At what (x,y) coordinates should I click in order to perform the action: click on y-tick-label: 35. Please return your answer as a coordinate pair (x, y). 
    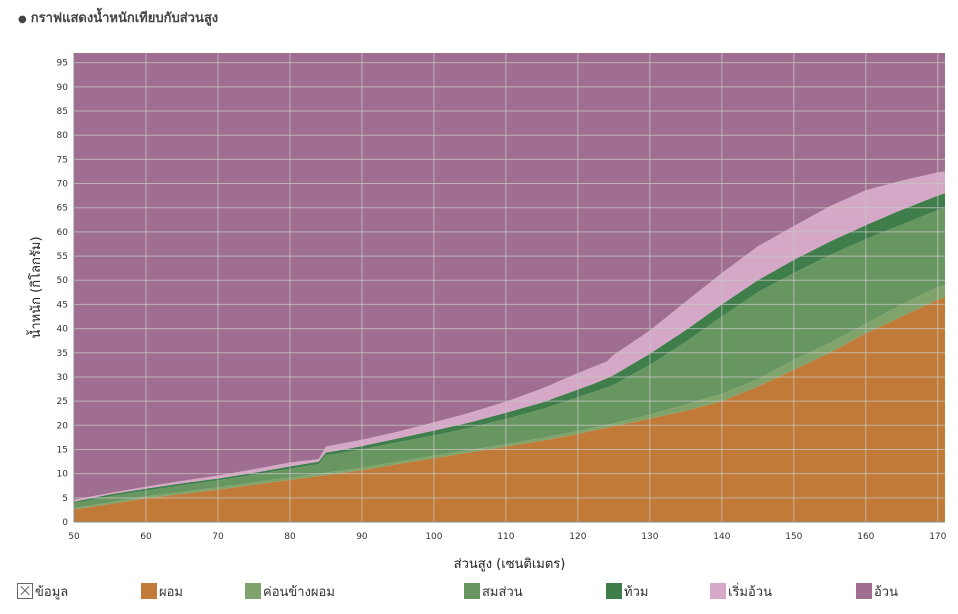
    Looking at the image, I should click on (62, 354).